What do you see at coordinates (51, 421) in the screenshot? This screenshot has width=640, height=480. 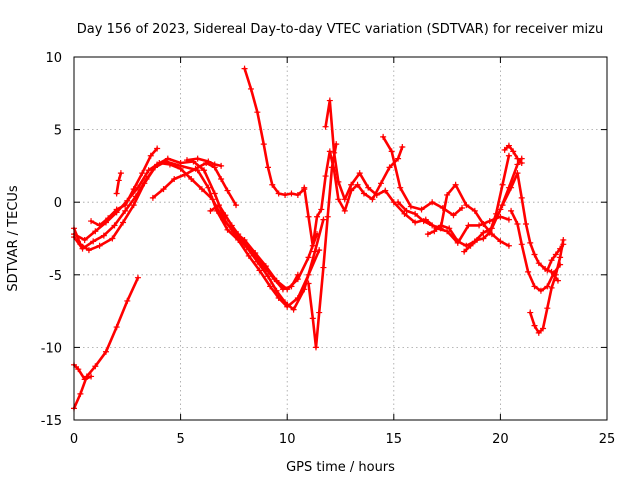 I see `y-tick-label: -15` at bounding box center [51, 421].